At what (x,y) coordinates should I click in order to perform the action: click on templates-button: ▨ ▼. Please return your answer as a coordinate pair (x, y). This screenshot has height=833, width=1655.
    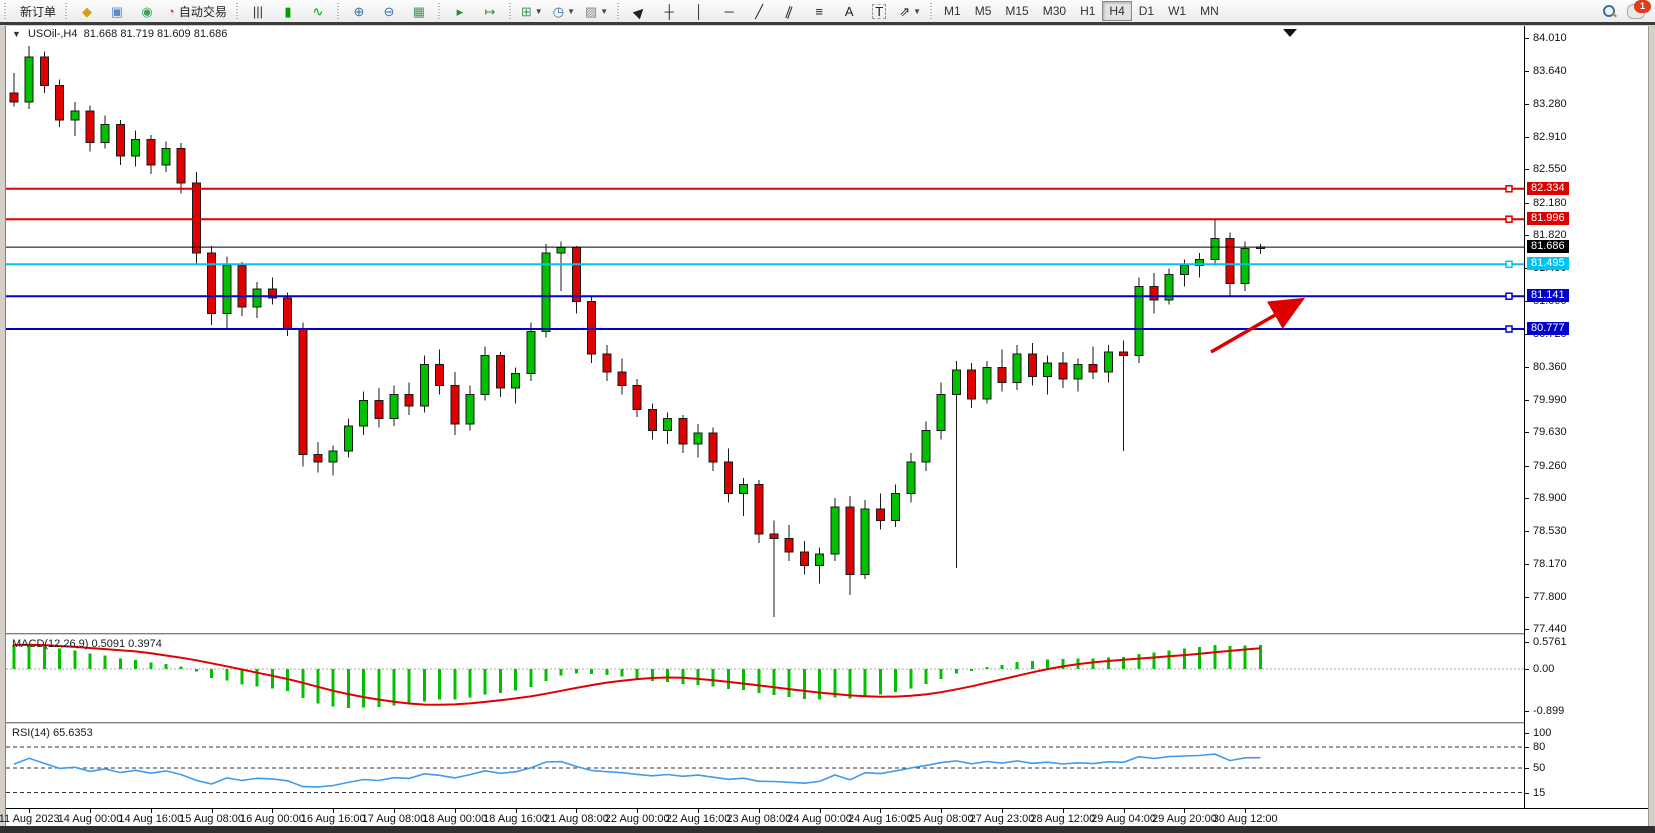
    Looking at the image, I should click on (596, 11).